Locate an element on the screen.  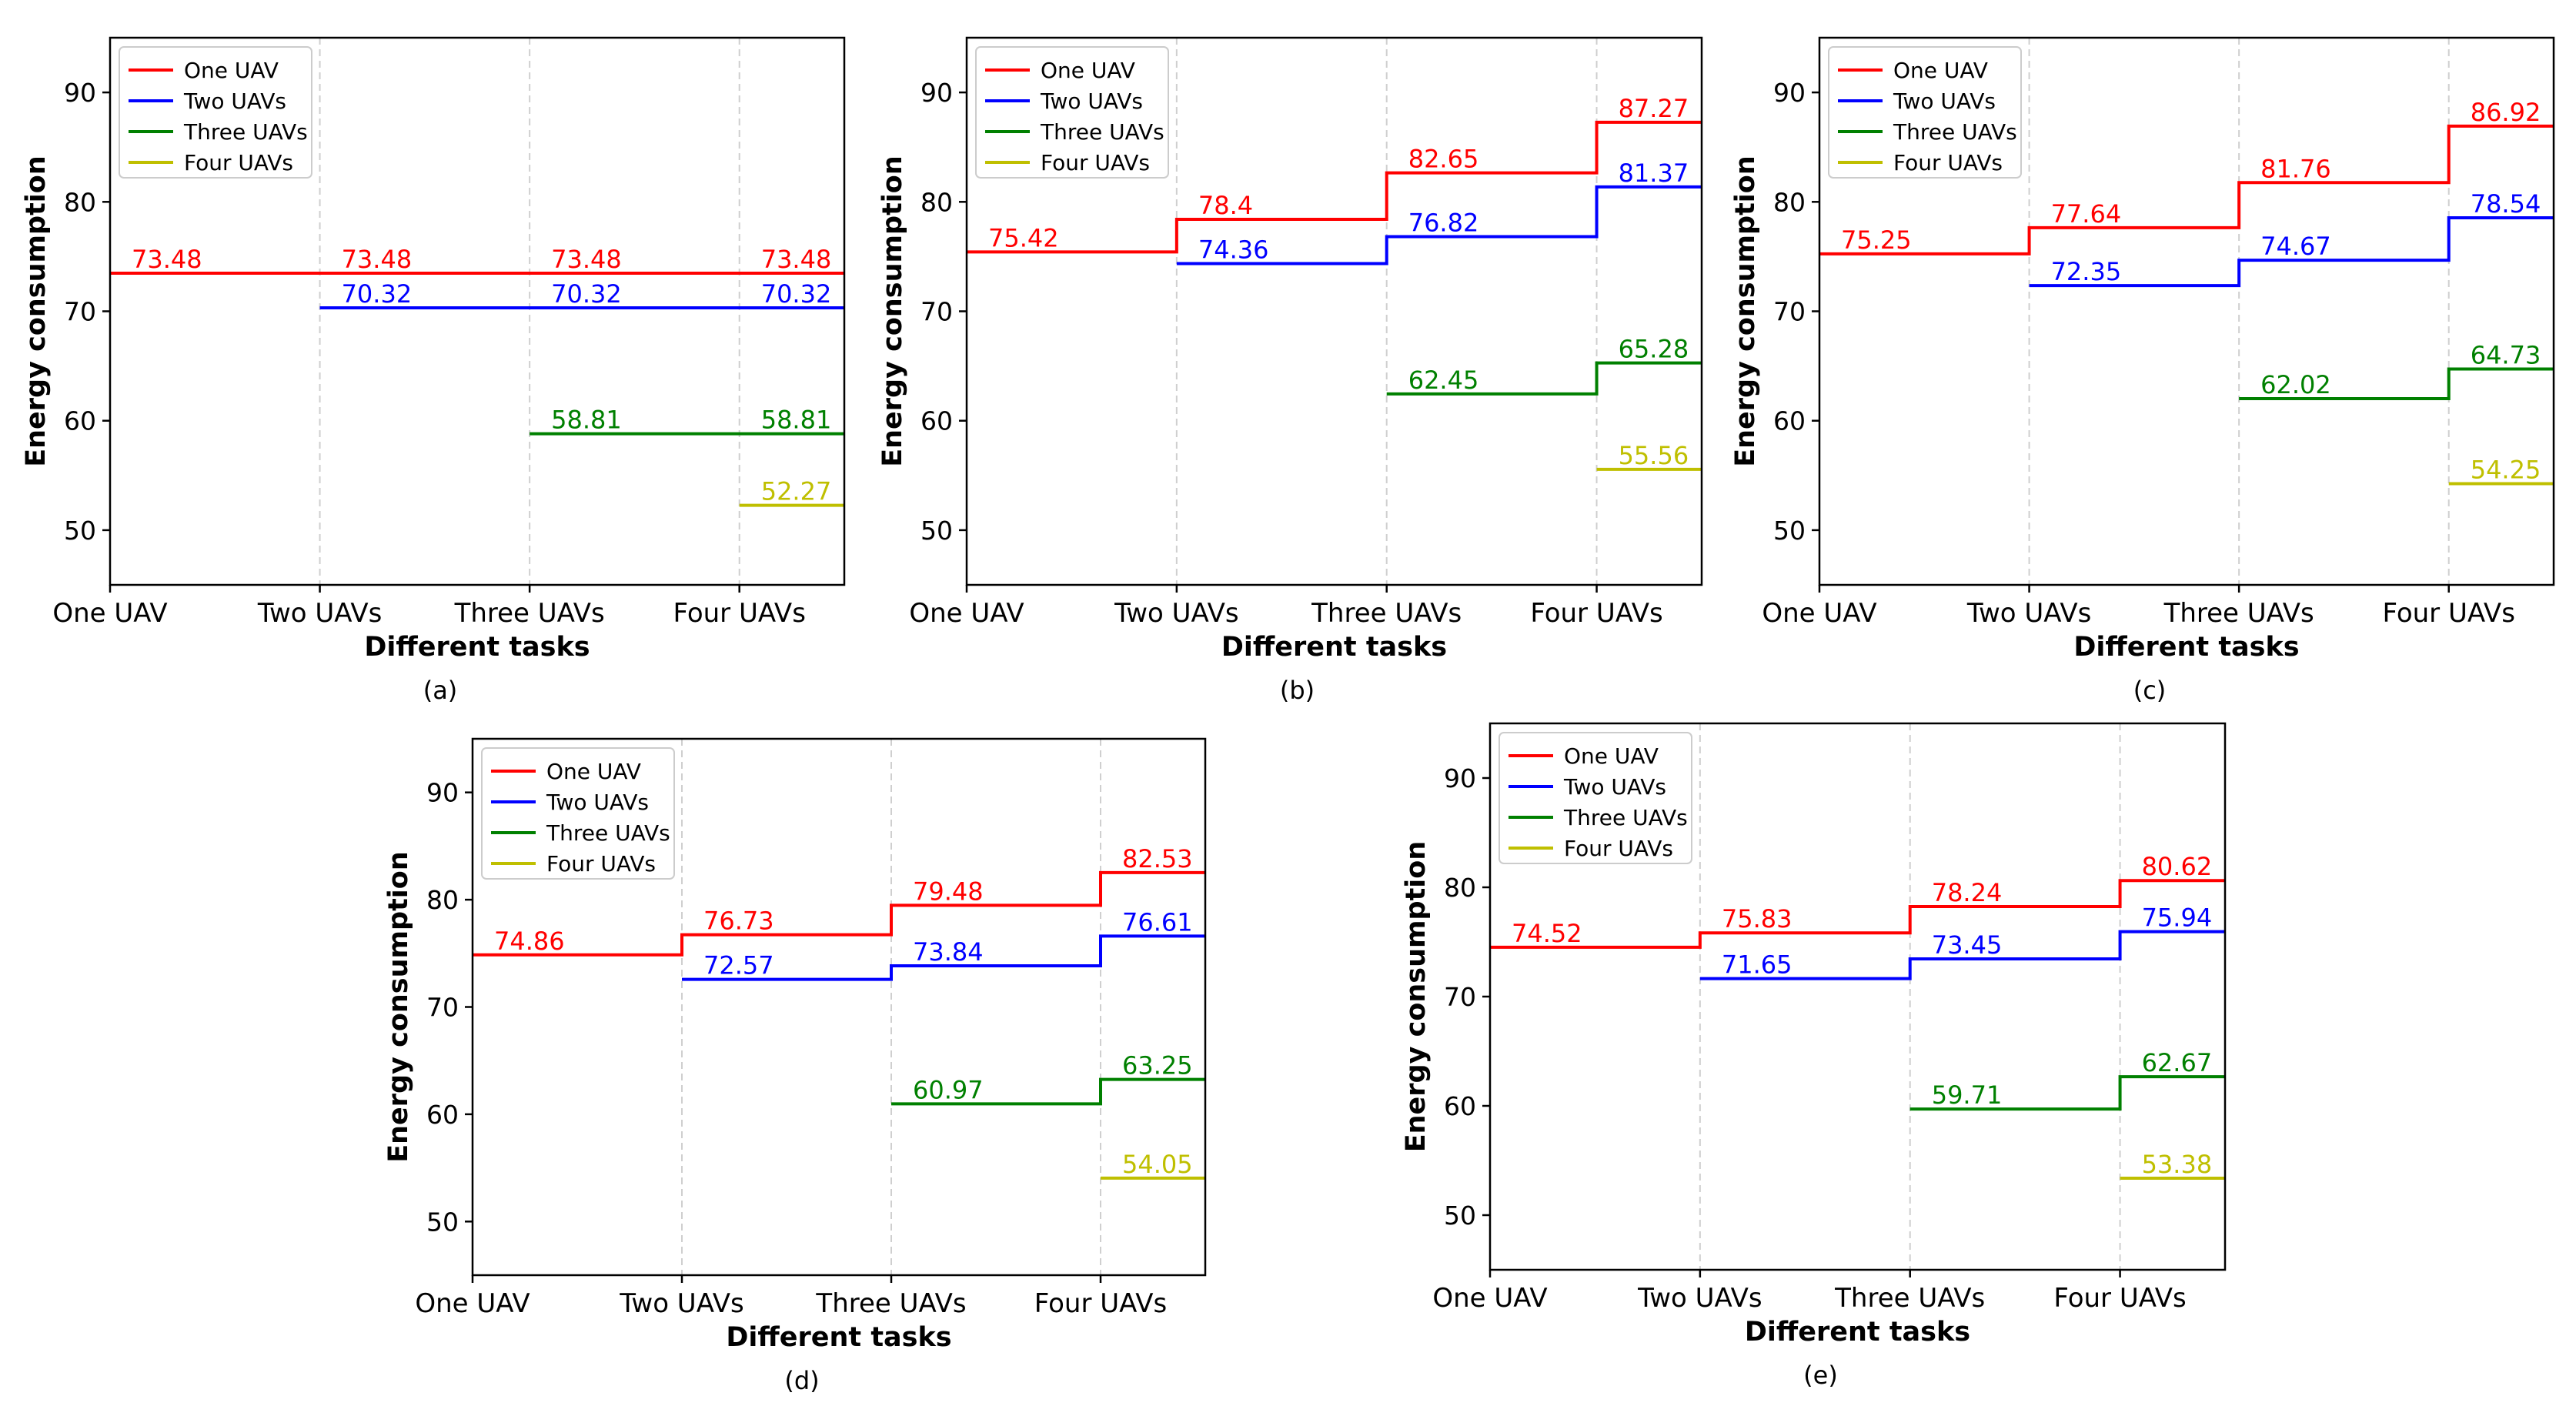
data-label: 71.65 is located at coordinates (1758, 965).